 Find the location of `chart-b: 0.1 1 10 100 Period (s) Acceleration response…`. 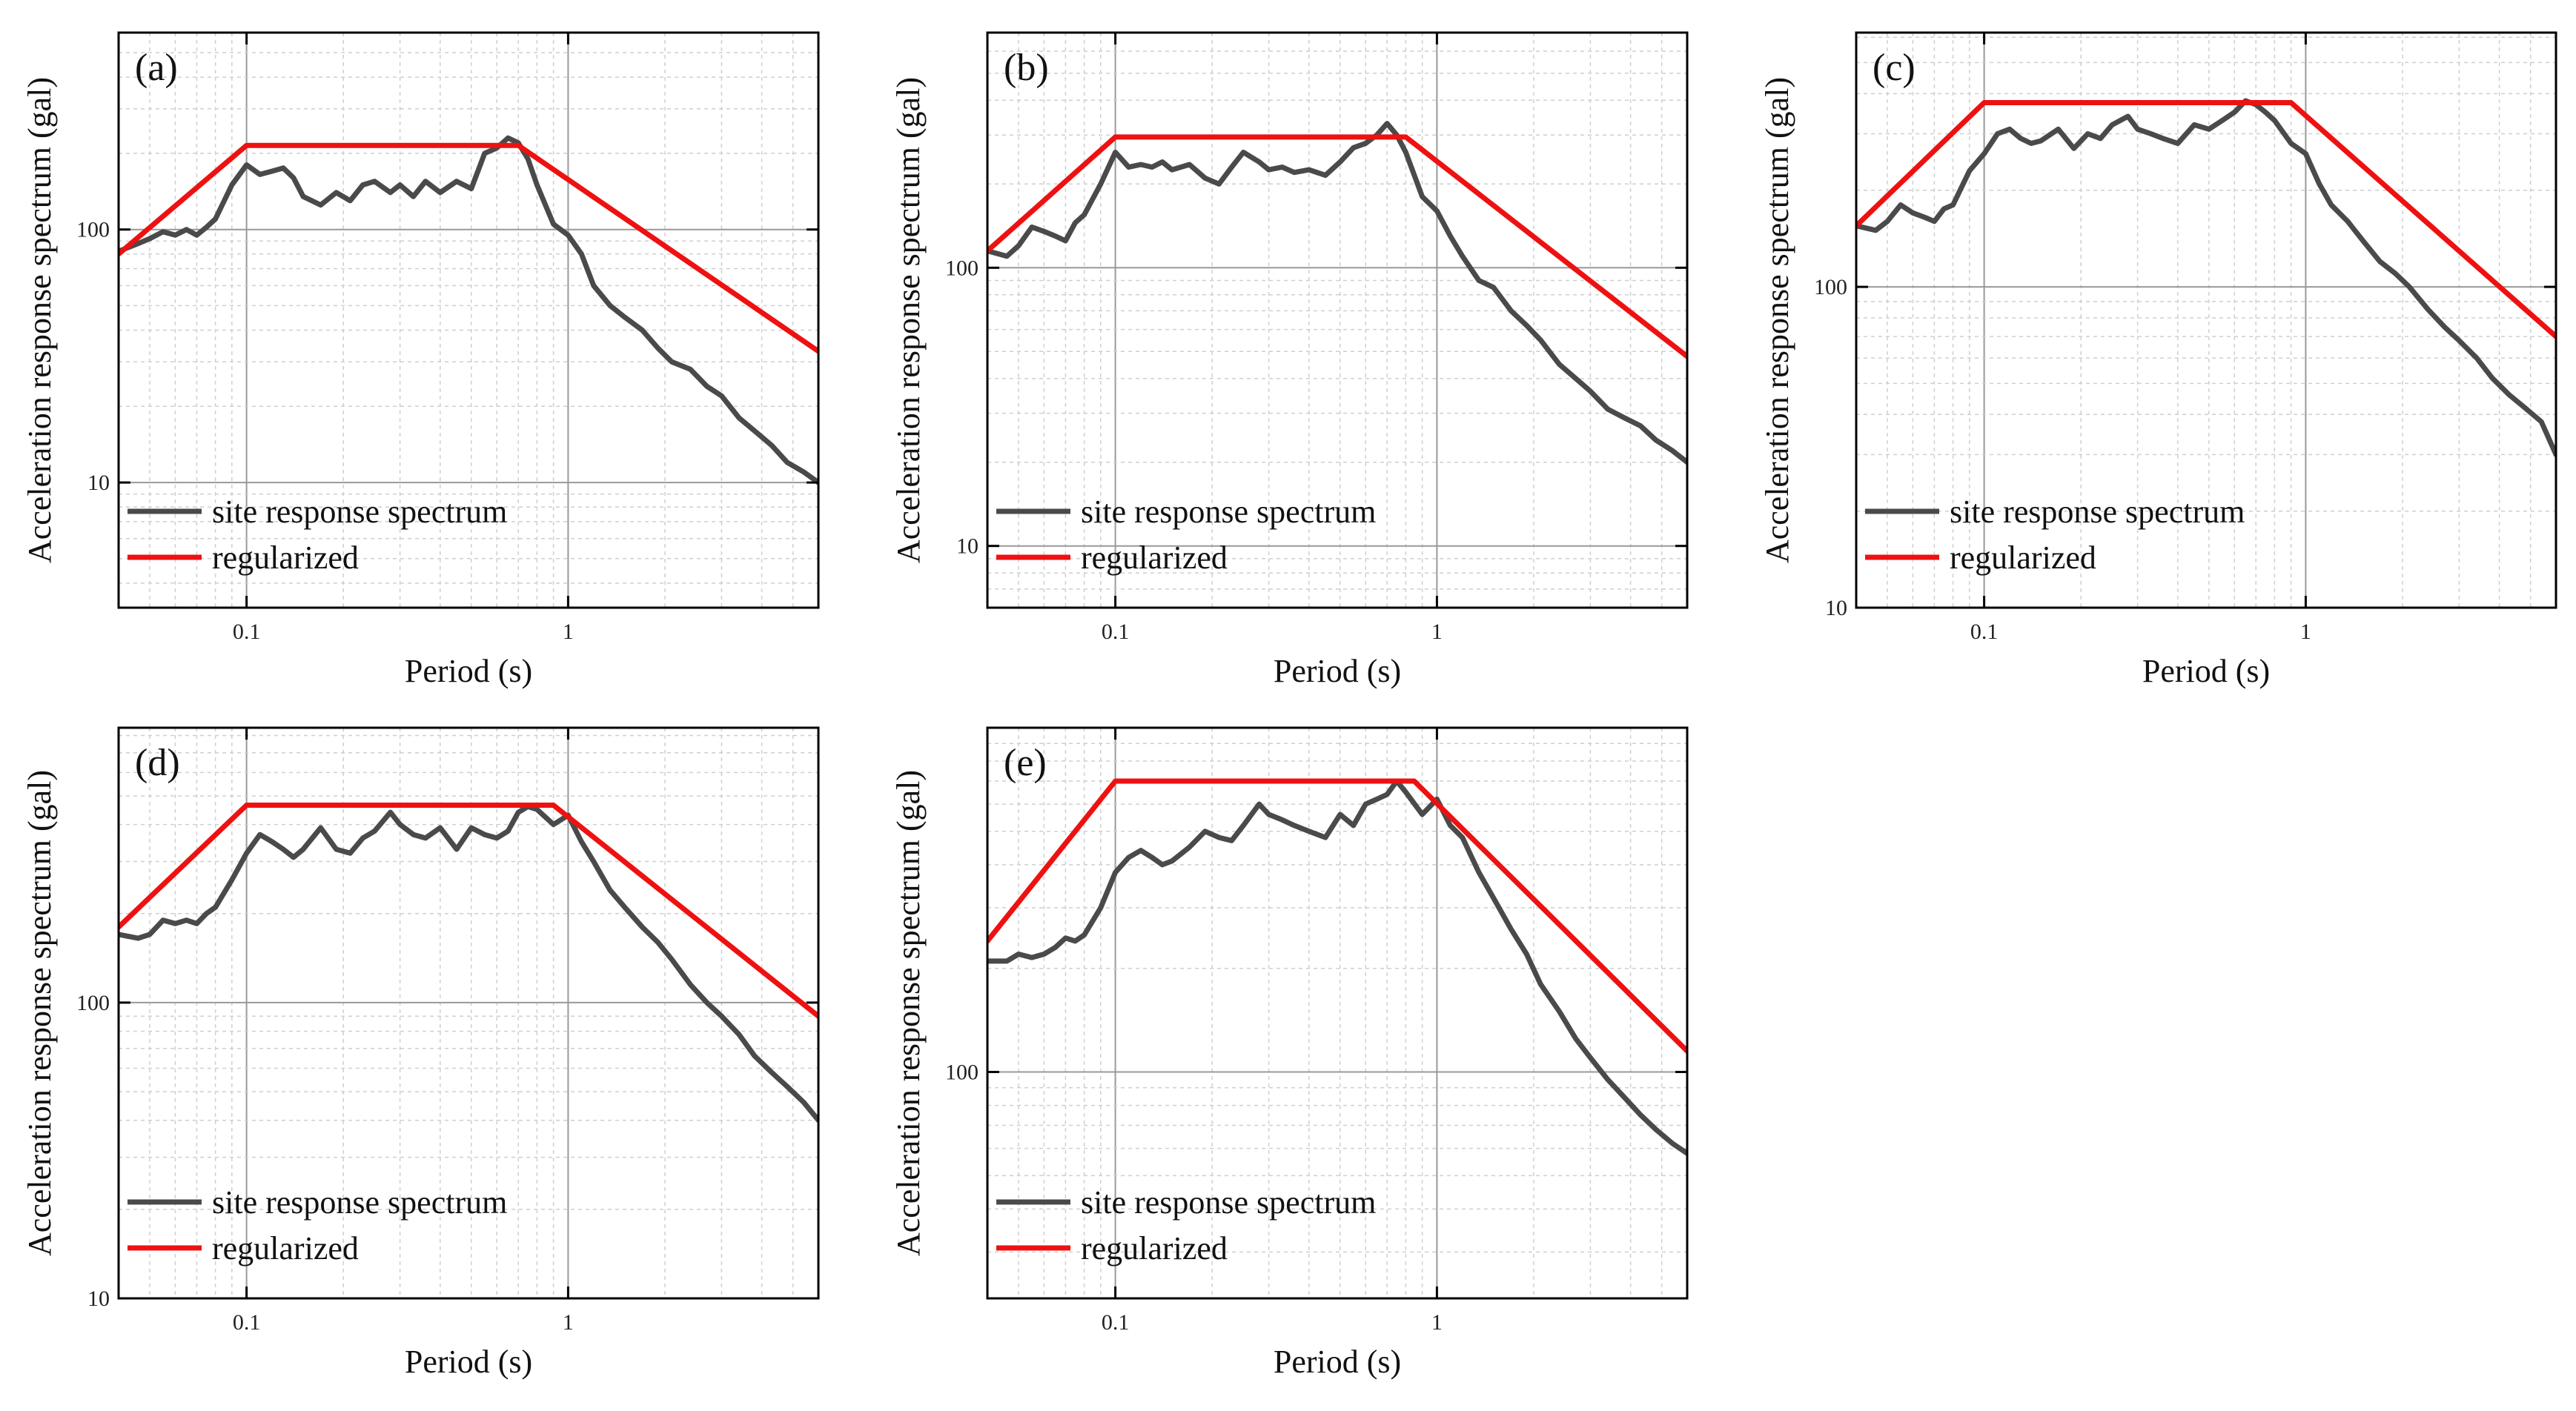

chart-b: 0.1 1 10 100 Period (s) Acceleration response… is located at coordinates (1289, 360).